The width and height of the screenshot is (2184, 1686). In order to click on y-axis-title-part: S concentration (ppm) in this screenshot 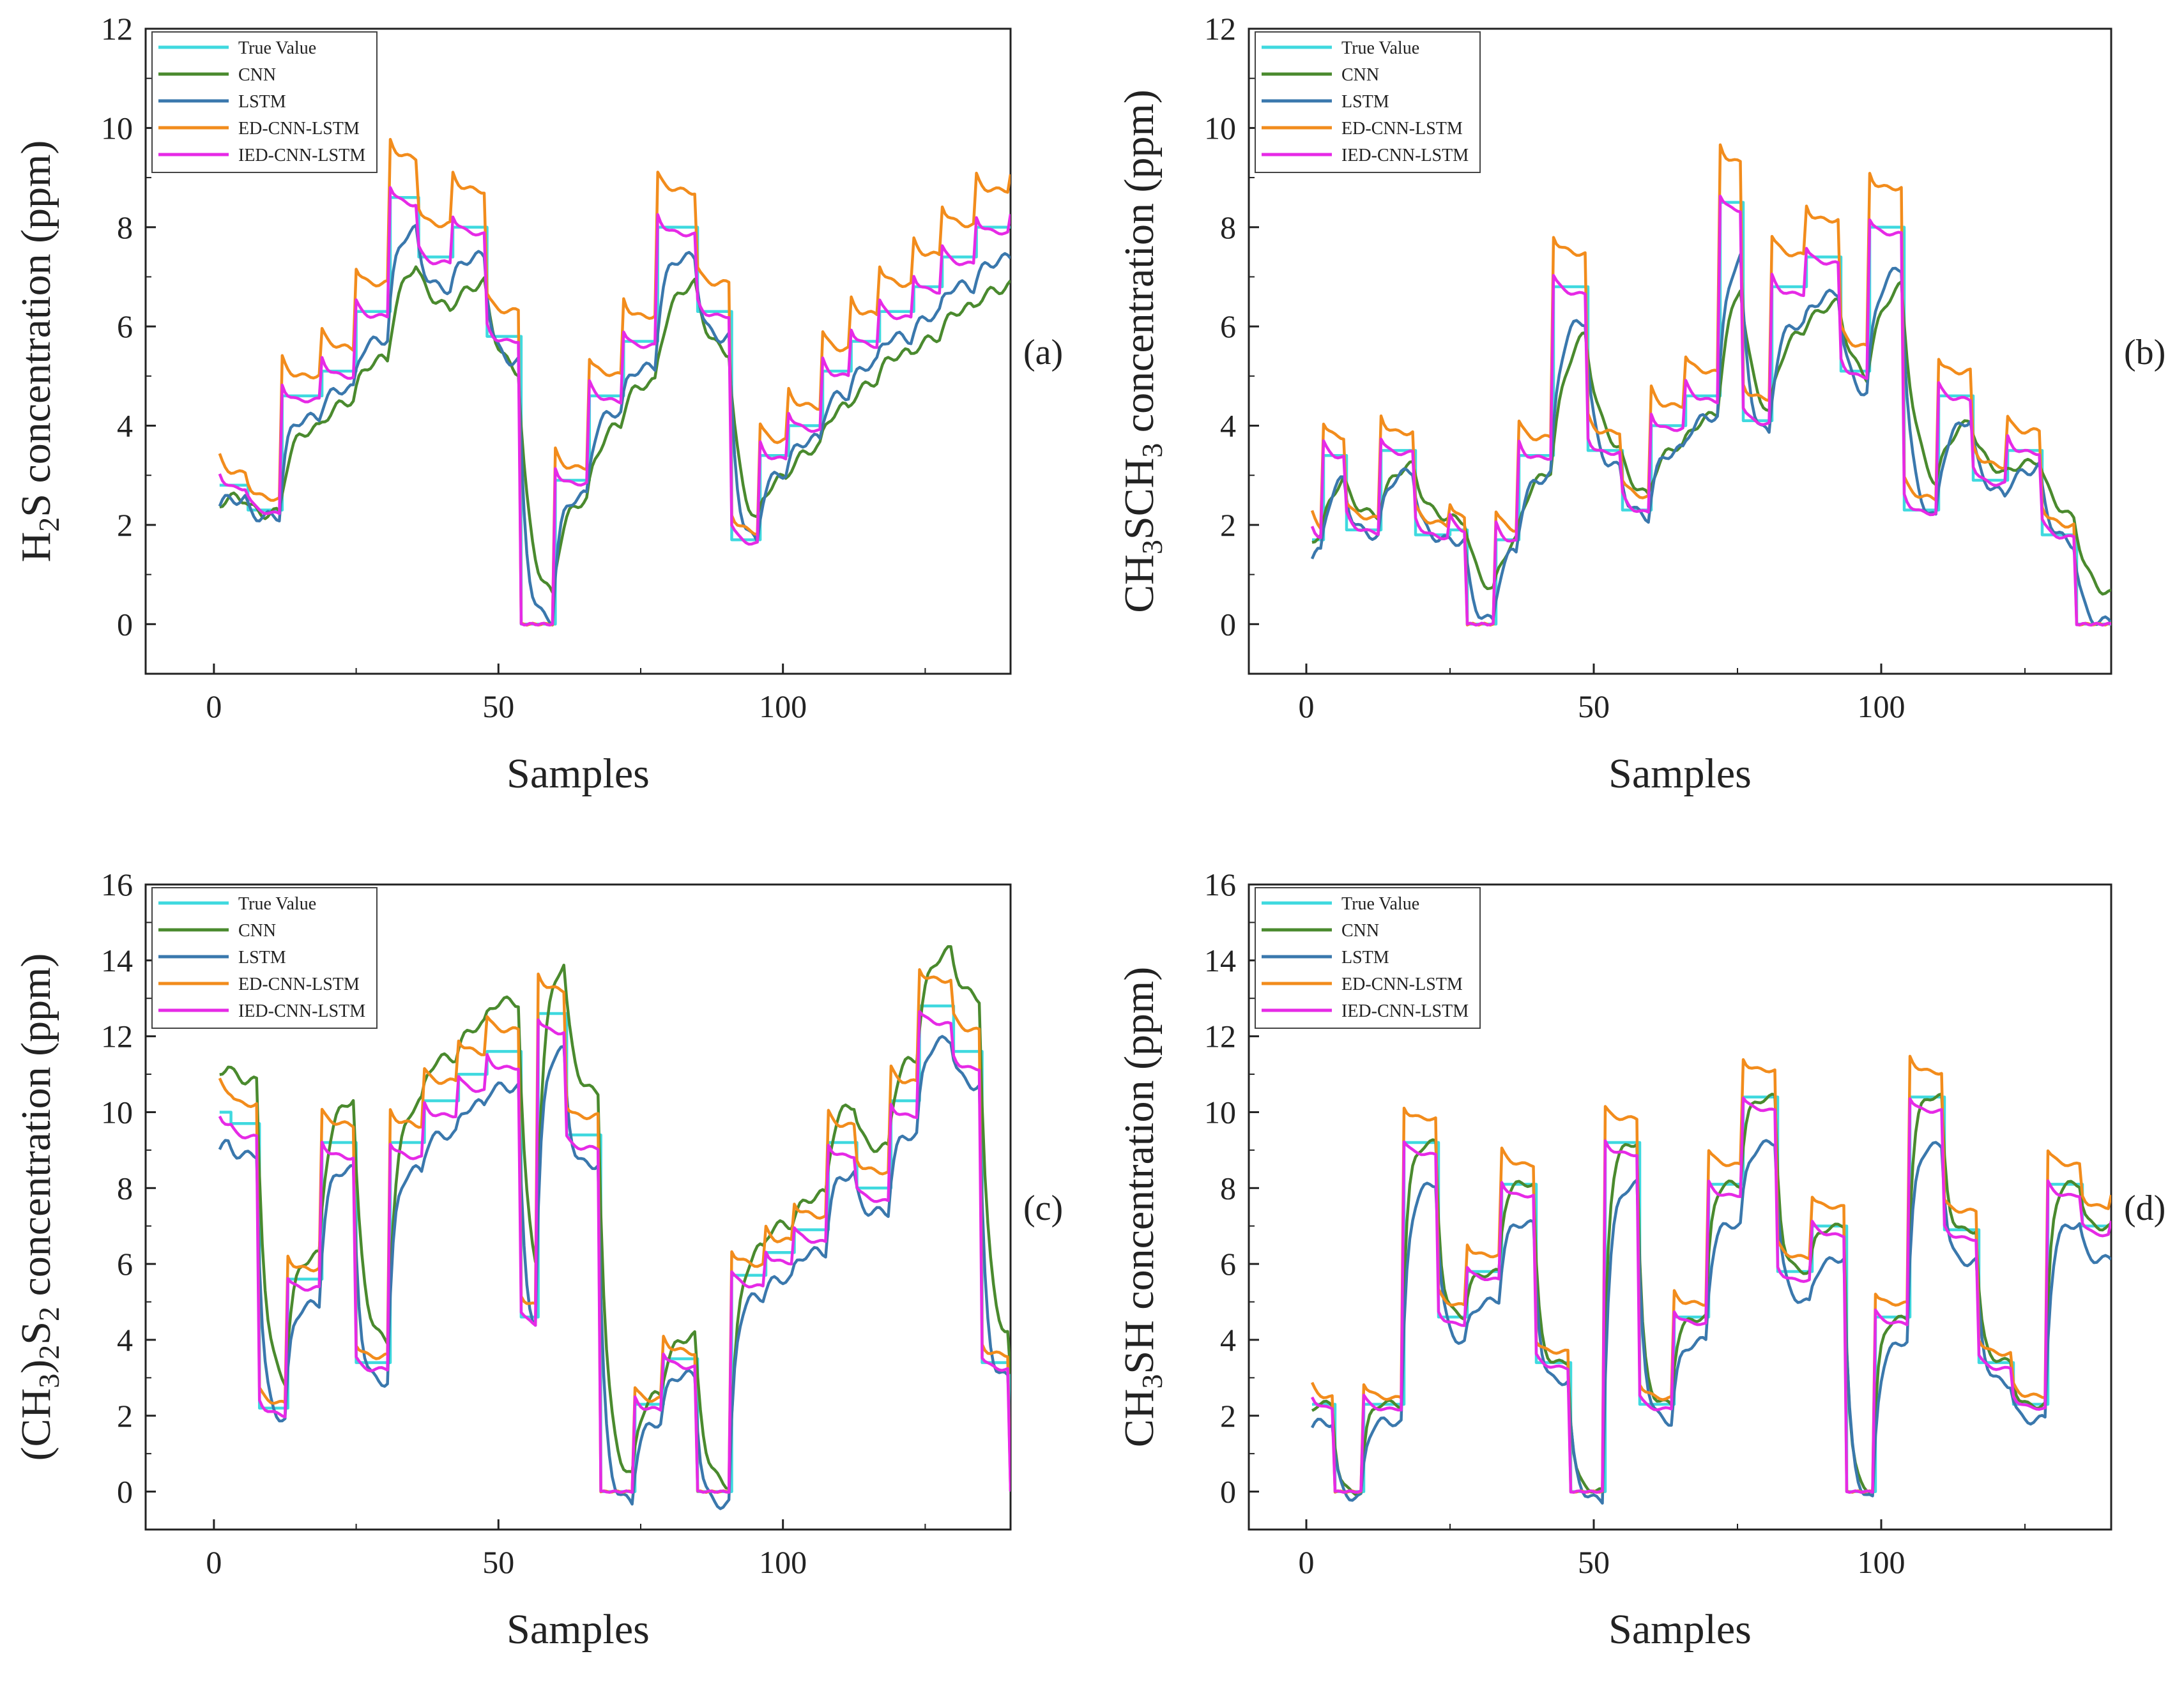, I will do `click(36, 329)`.